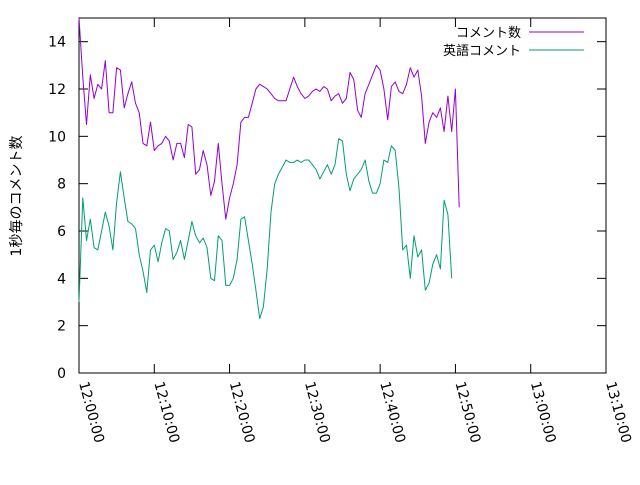 The width and height of the screenshot is (640, 485). Describe the element at coordinates (468, 412) in the screenshot. I see `x-tick-label: 12:50:00` at that location.